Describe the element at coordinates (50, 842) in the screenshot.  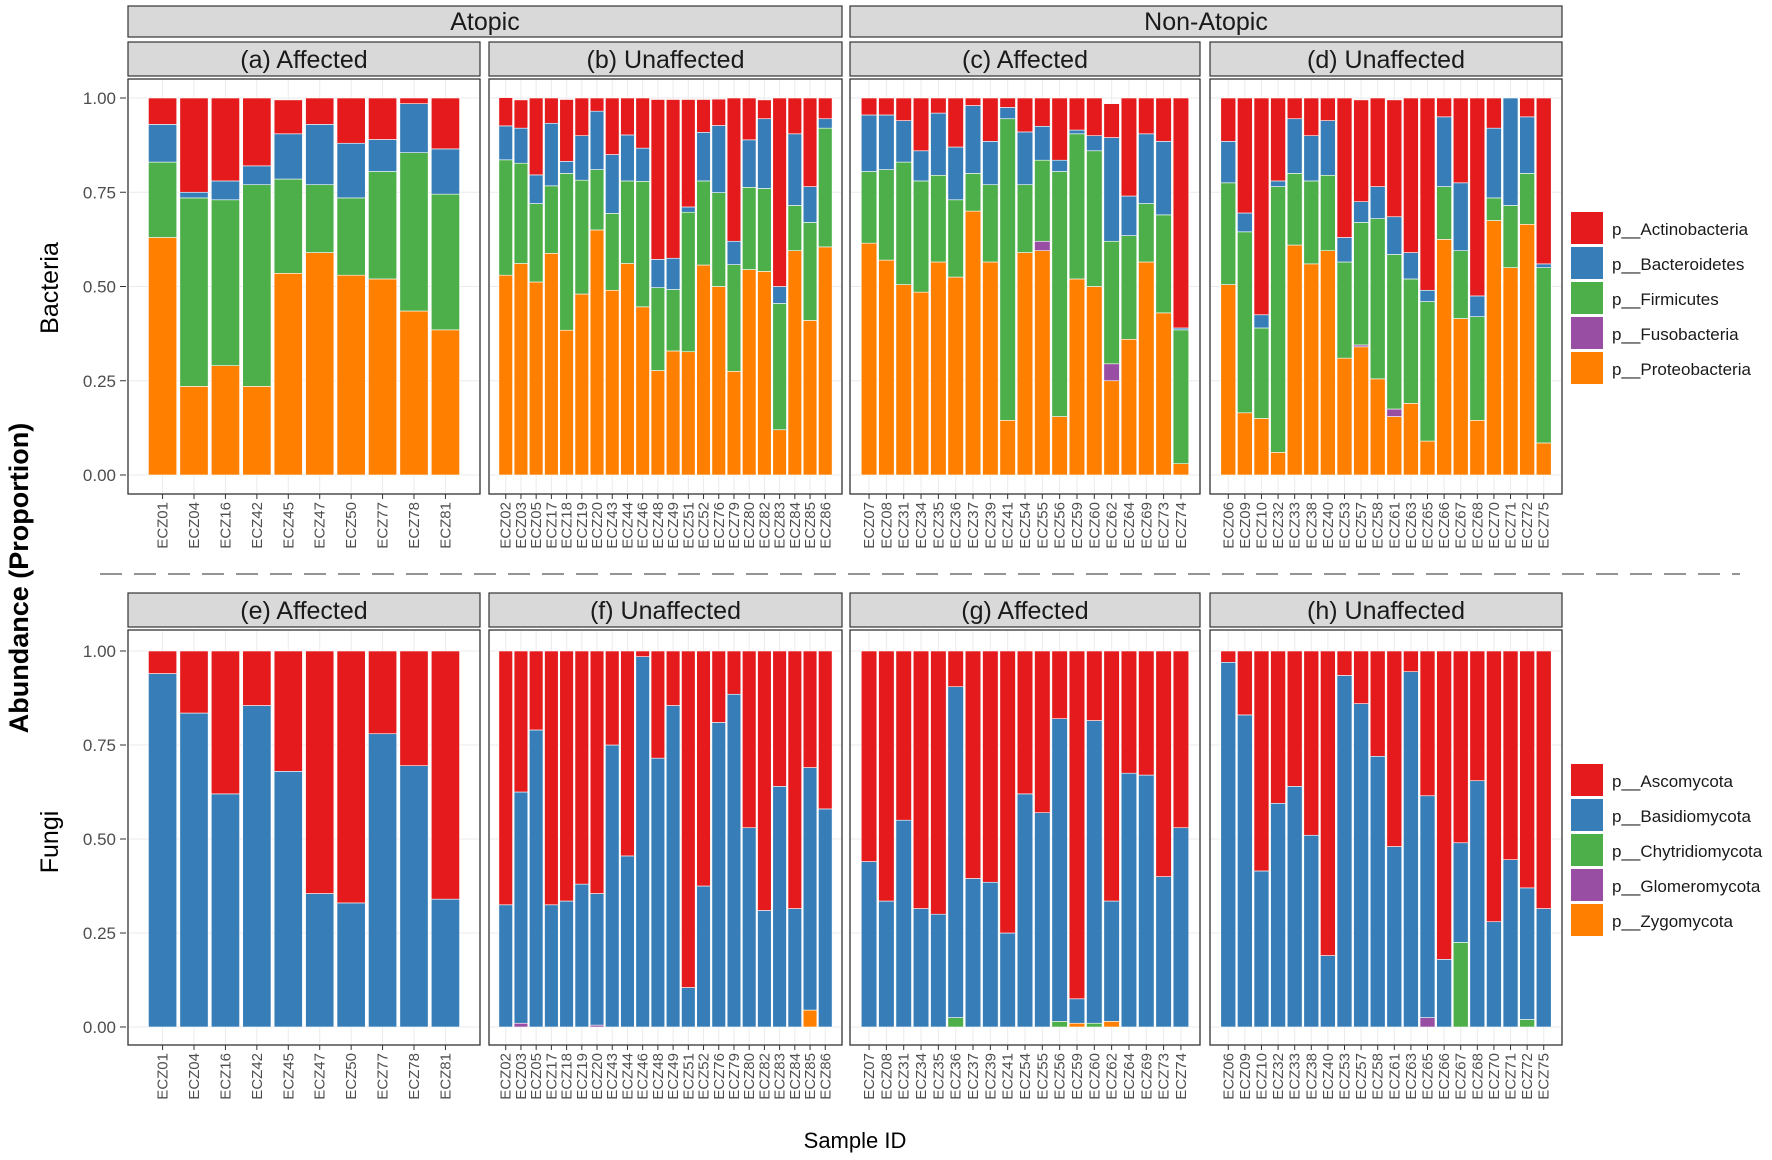
I see `row-label-fungi: Fungi` at that location.